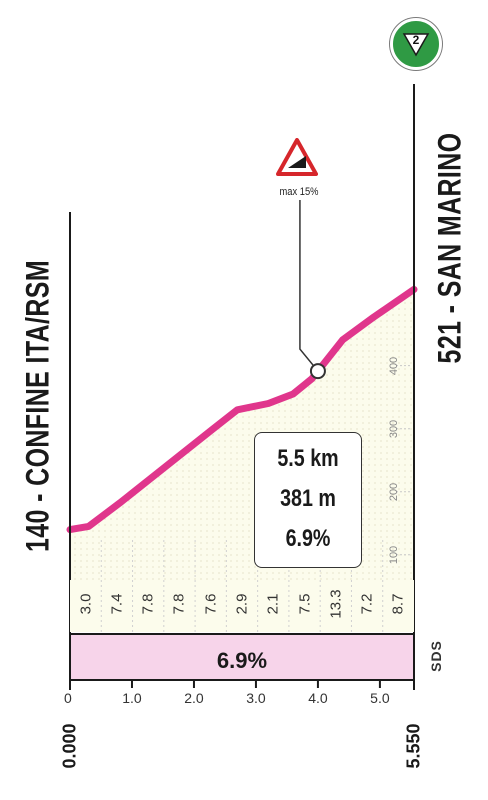  I want to click on segment-gradient: 7.5, so click(305, 604).